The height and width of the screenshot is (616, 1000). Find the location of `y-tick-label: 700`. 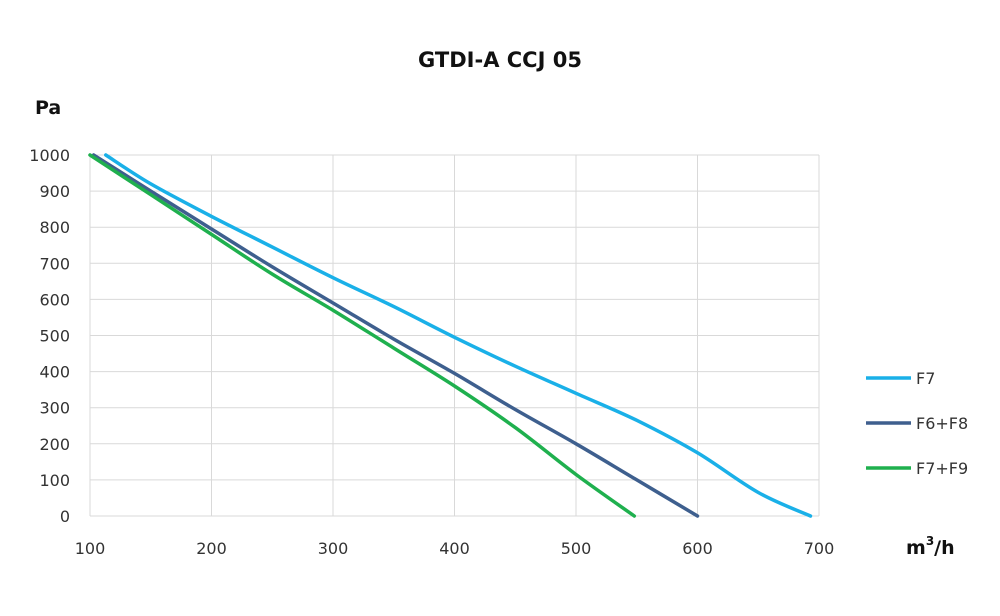

y-tick-label: 700 is located at coordinates (54, 263).